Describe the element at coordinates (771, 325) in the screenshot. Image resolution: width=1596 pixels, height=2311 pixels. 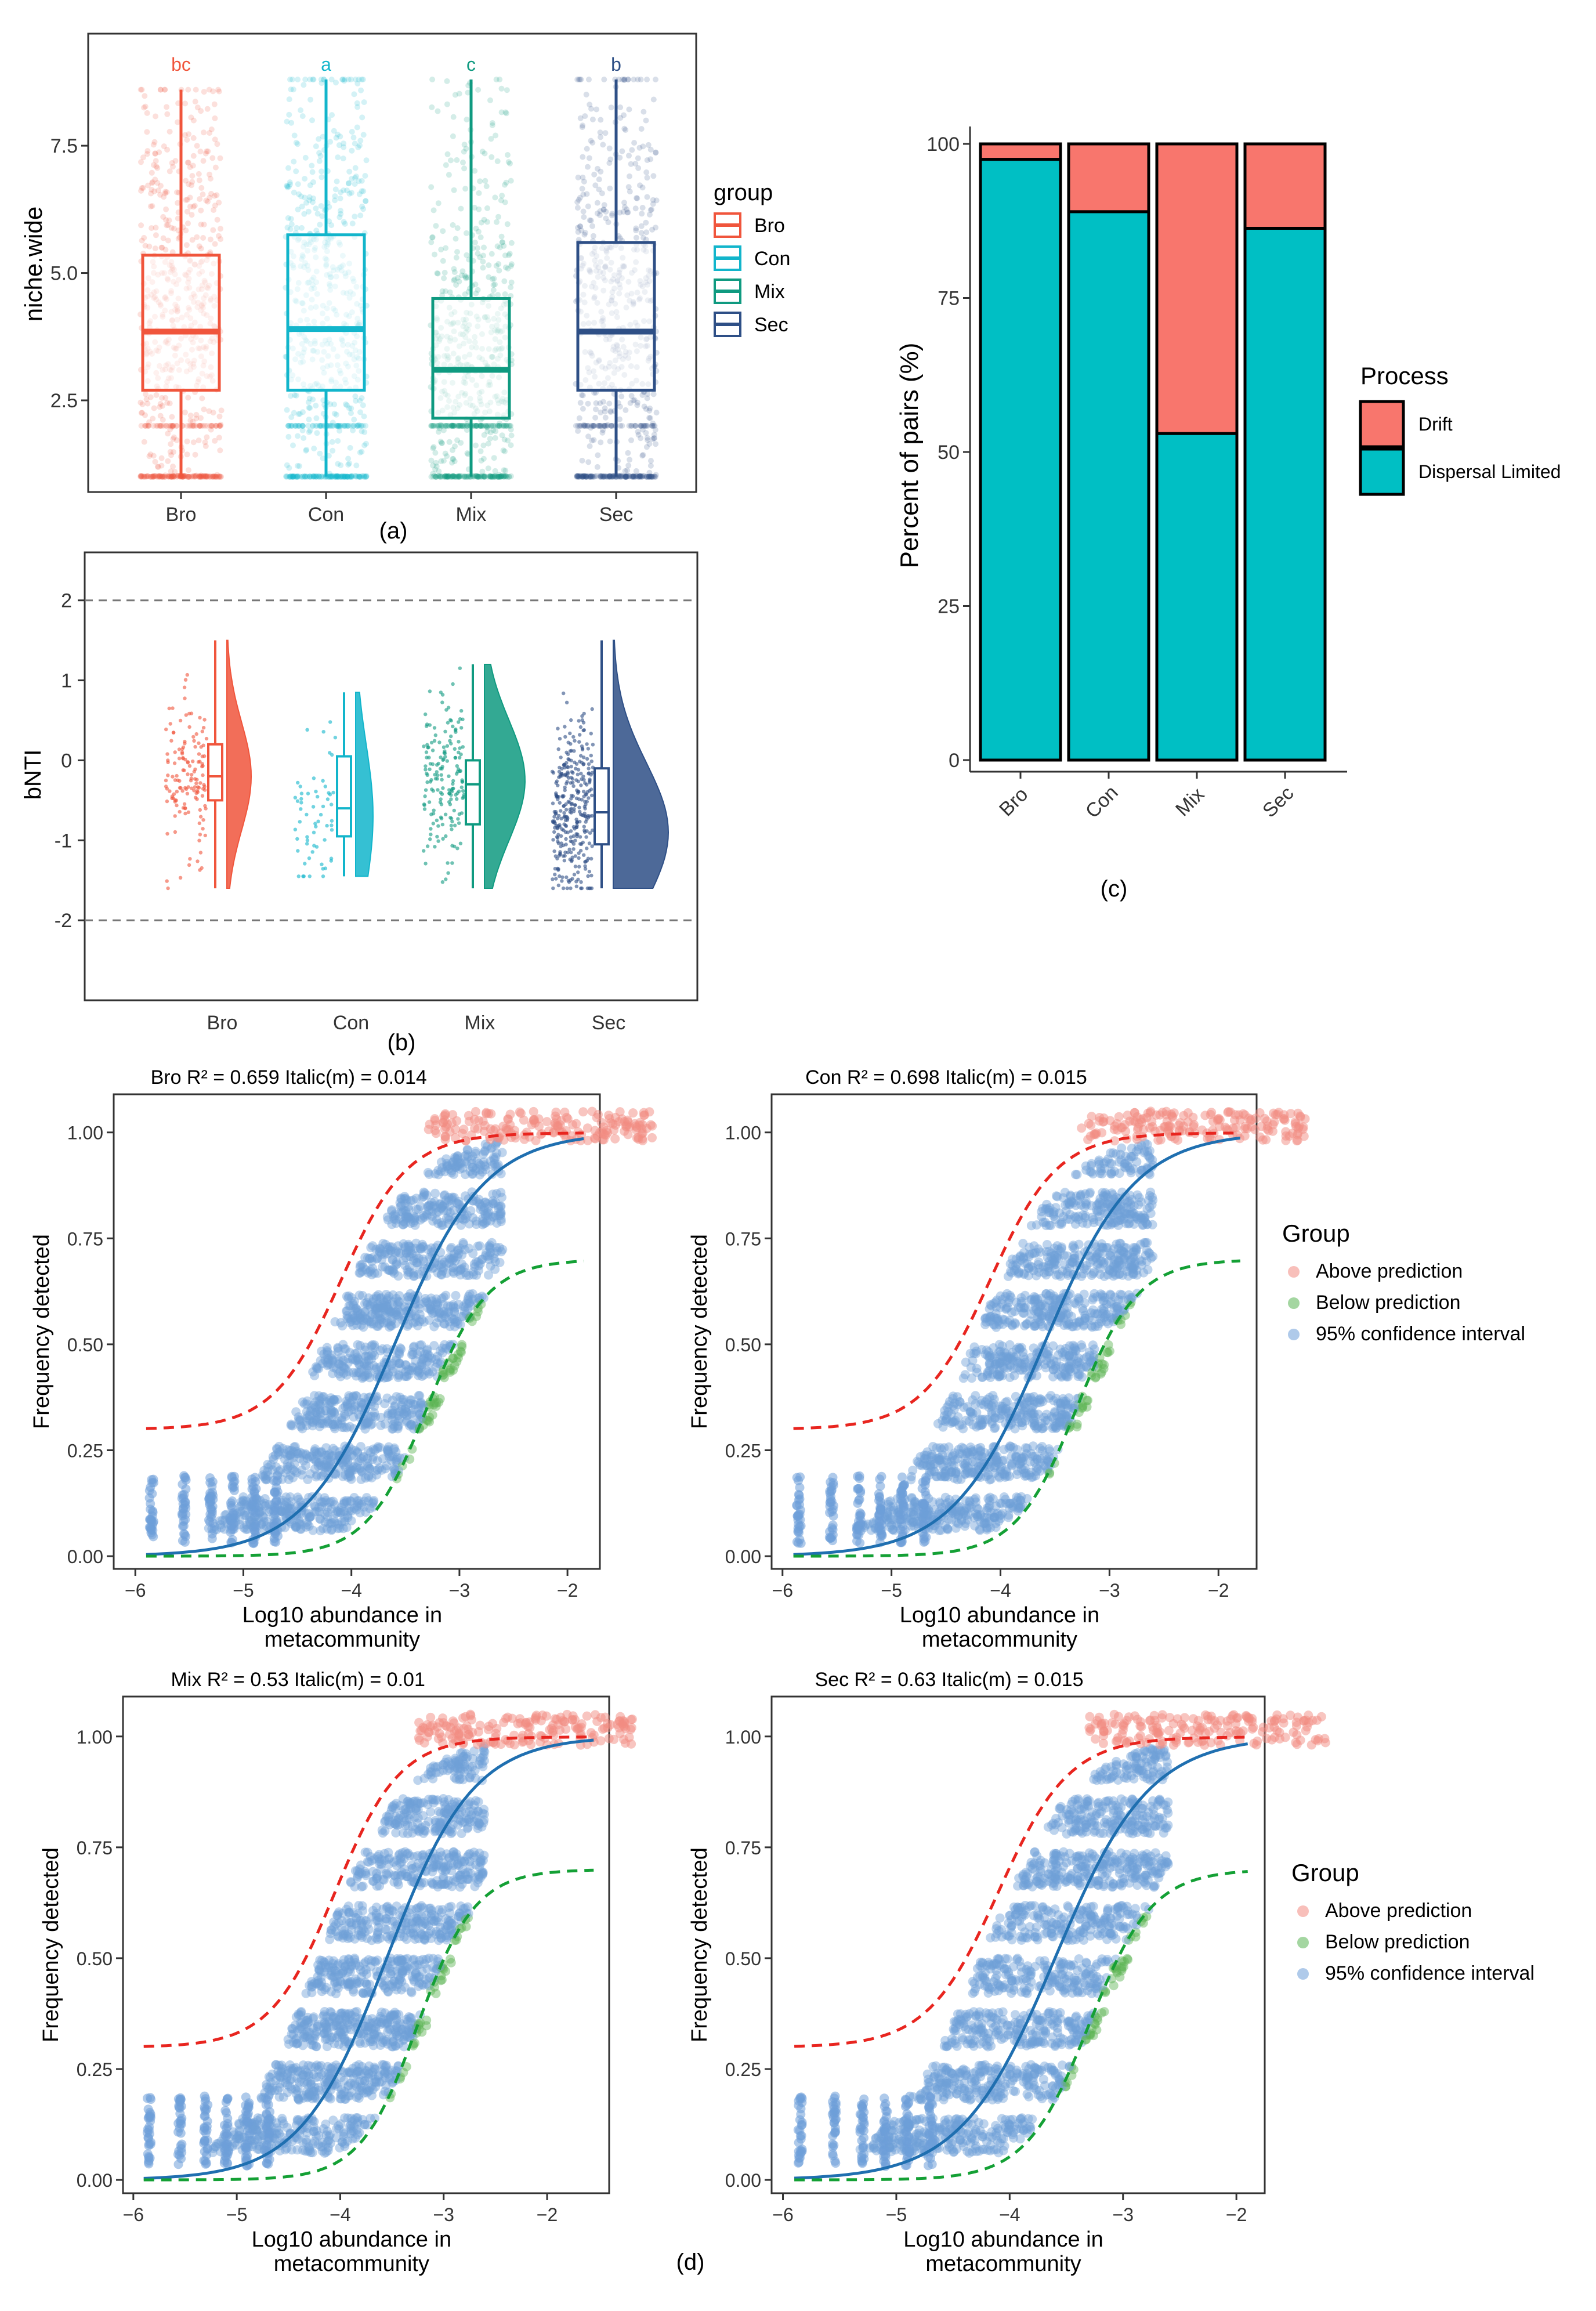
I see `legend-label-Sec: Sec` at that location.